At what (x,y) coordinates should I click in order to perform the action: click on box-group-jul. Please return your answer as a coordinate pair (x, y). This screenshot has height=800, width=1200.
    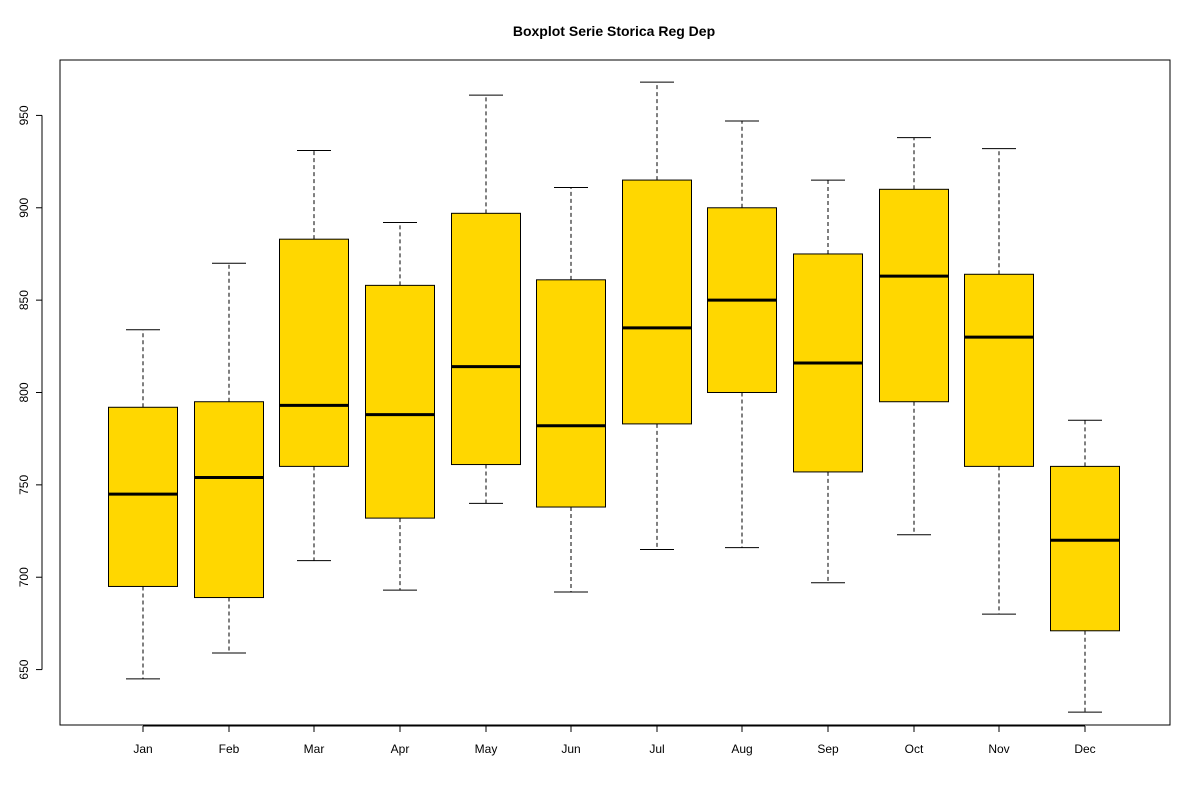
    Looking at the image, I should click on (657, 316).